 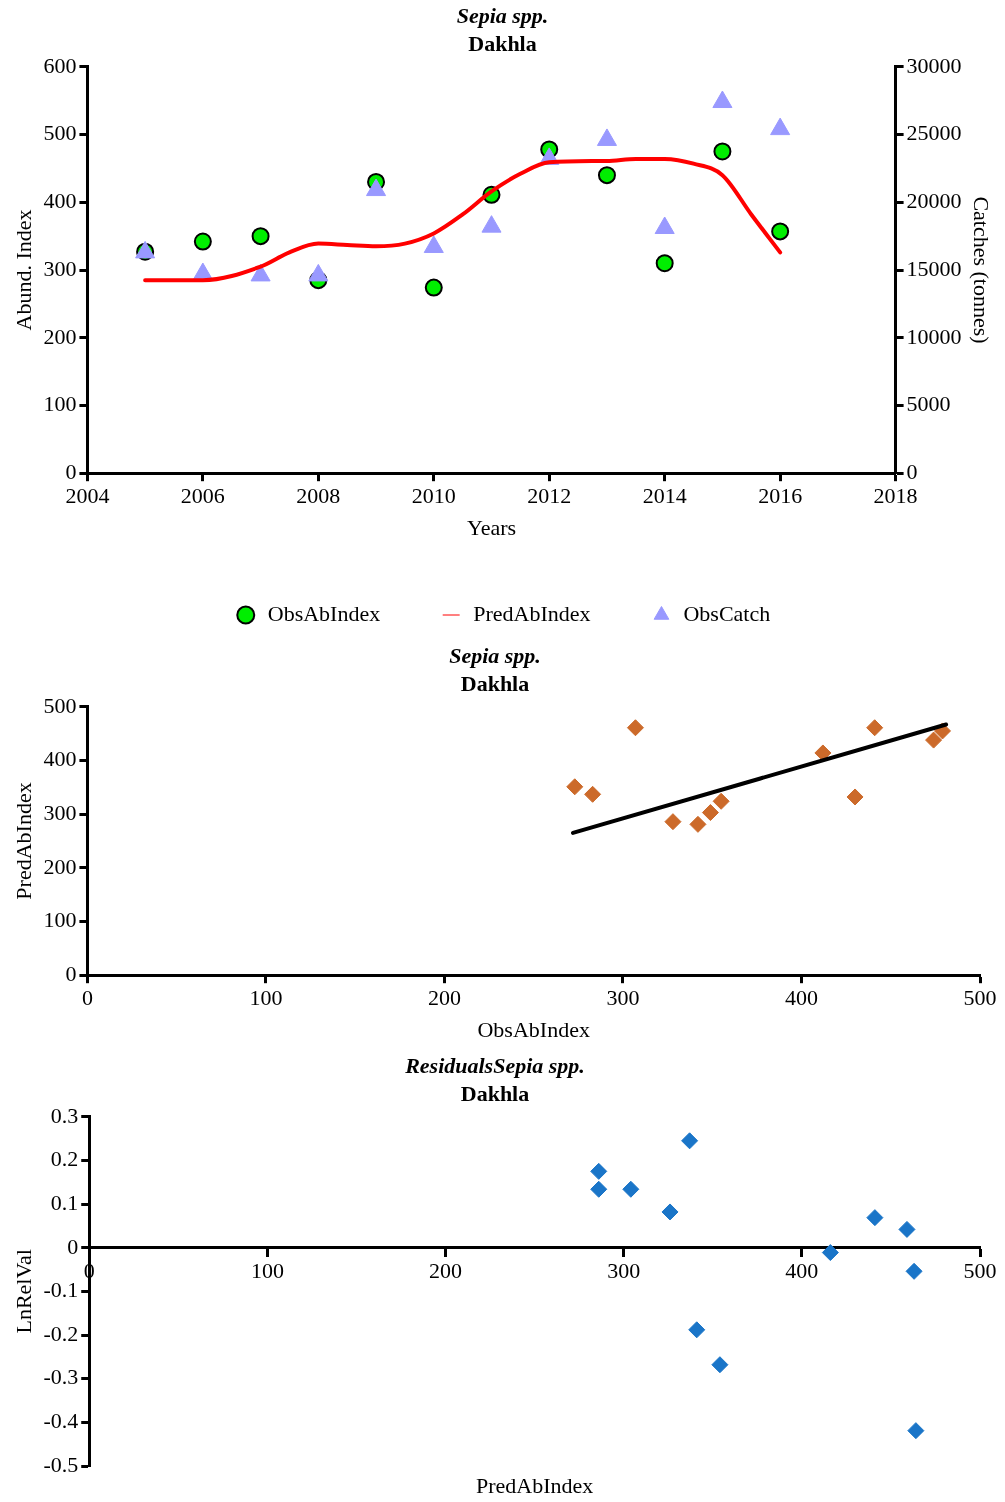 What do you see at coordinates (727, 613) in the screenshot?
I see `legend-label: ObsCatch` at bounding box center [727, 613].